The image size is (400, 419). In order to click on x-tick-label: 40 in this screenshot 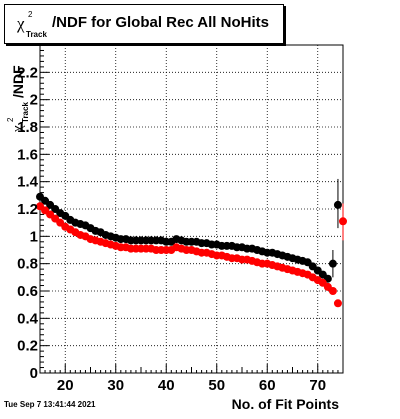, I will do `click(166, 385)`.